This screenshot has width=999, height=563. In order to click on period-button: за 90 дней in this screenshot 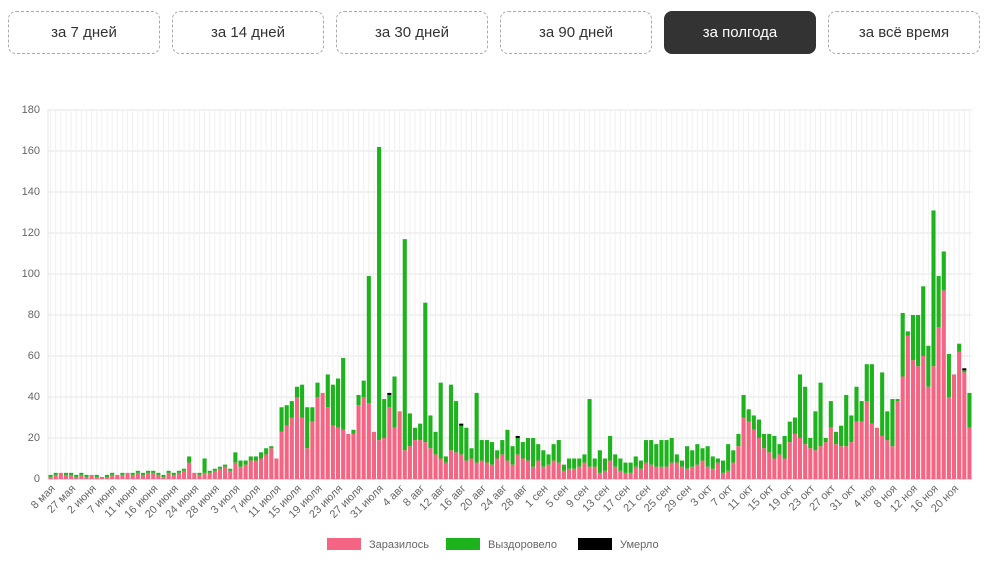, I will do `click(576, 32)`.